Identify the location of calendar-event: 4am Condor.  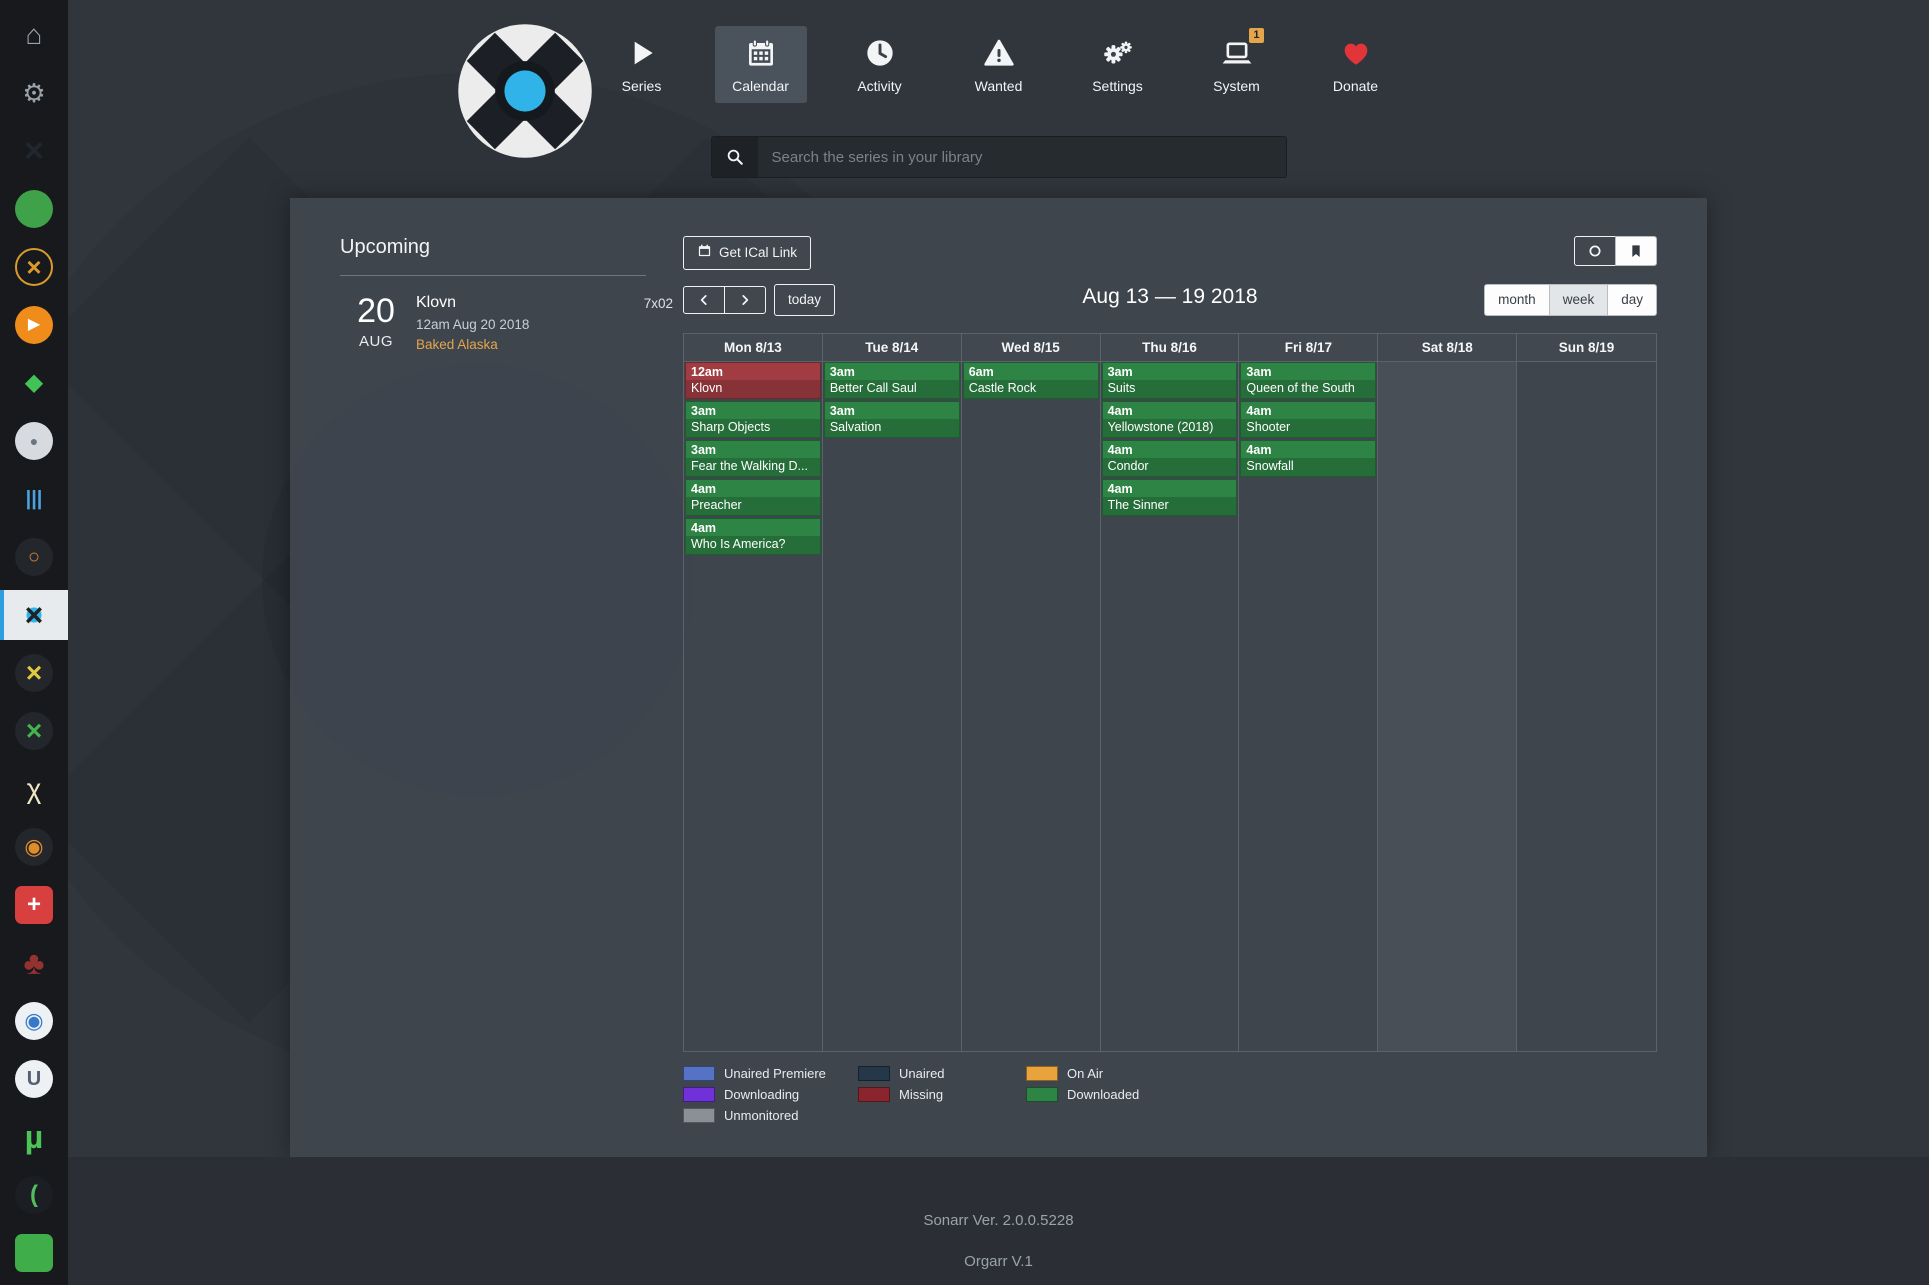
(1169, 458).